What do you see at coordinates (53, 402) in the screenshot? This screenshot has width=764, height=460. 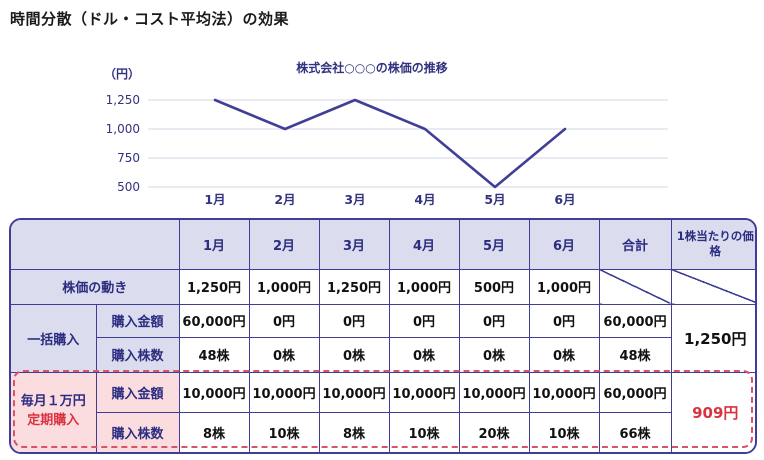 I see `monthly-label-line1: 毎月１万円` at bounding box center [53, 402].